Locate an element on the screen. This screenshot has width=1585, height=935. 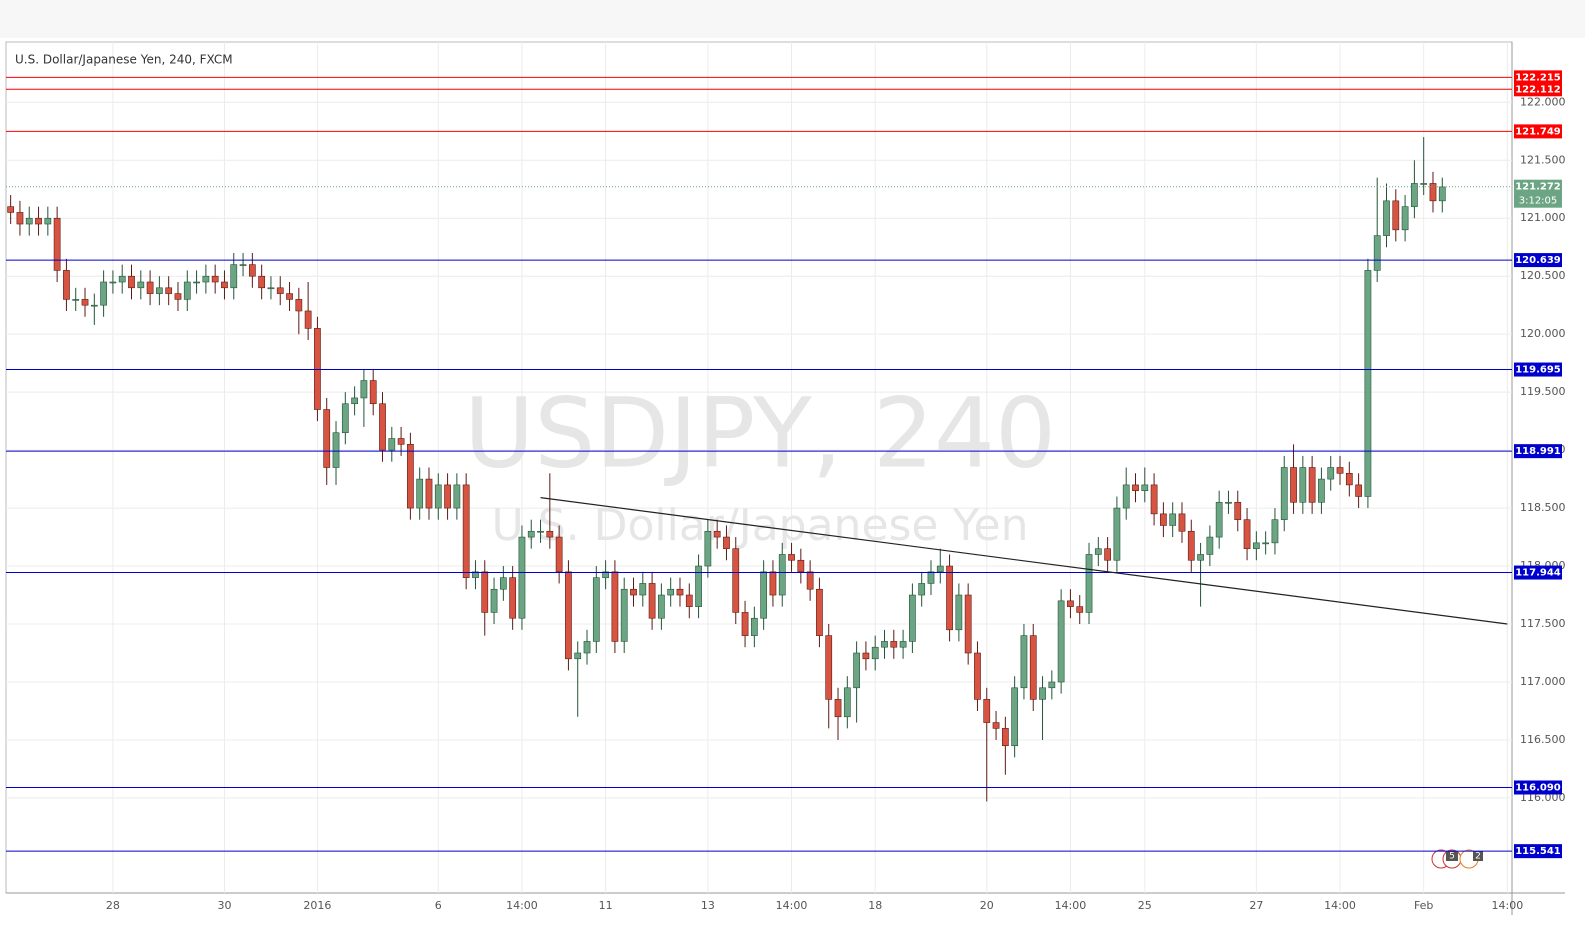
x-tick-label: 30 is located at coordinates (224, 905).